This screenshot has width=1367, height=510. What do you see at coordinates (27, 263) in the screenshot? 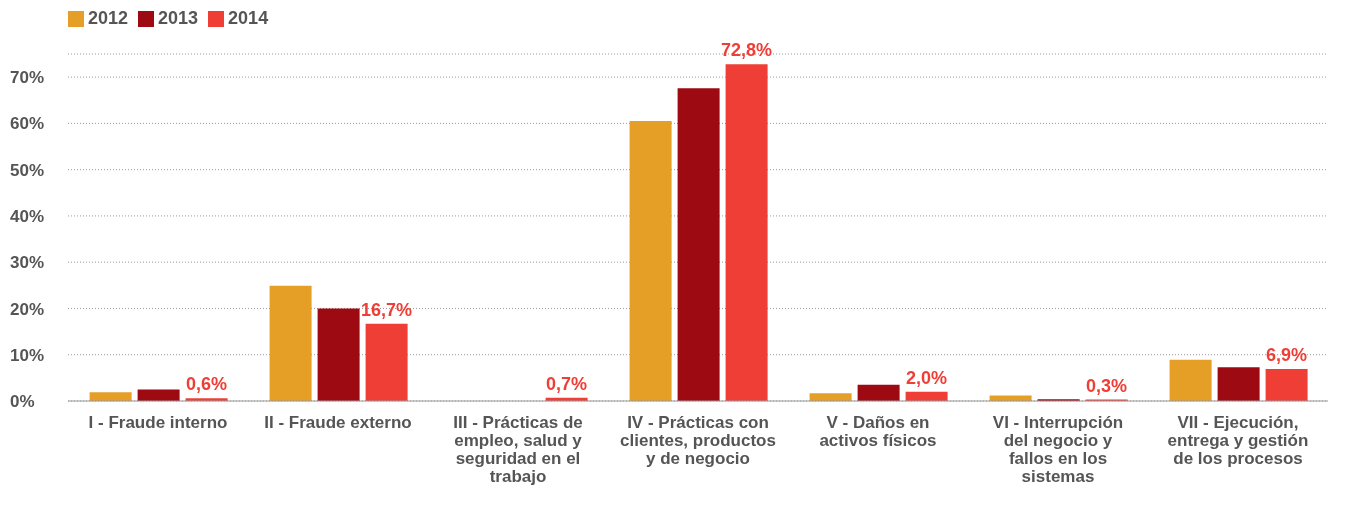
I see `y-tick-label: 30%` at bounding box center [27, 263].